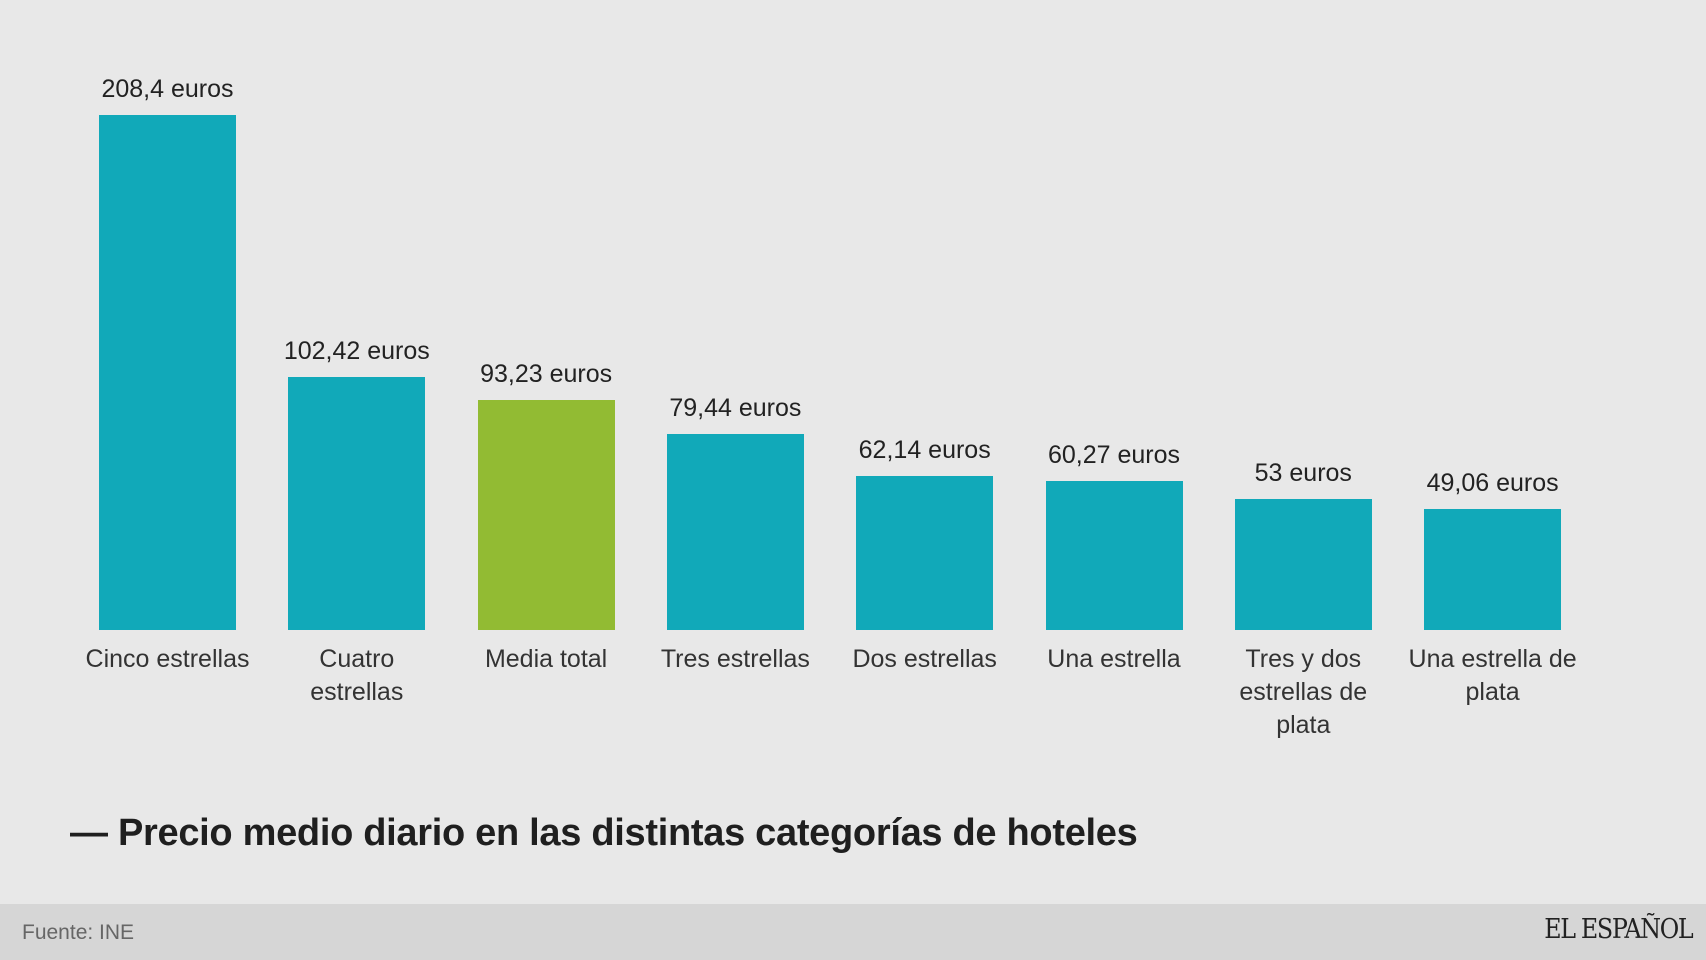 The height and width of the screenshot is (960, 1706). Describe the element at coordinates (1114, 659) in the screenshot. I see `category-label: Una estrella` at that location.